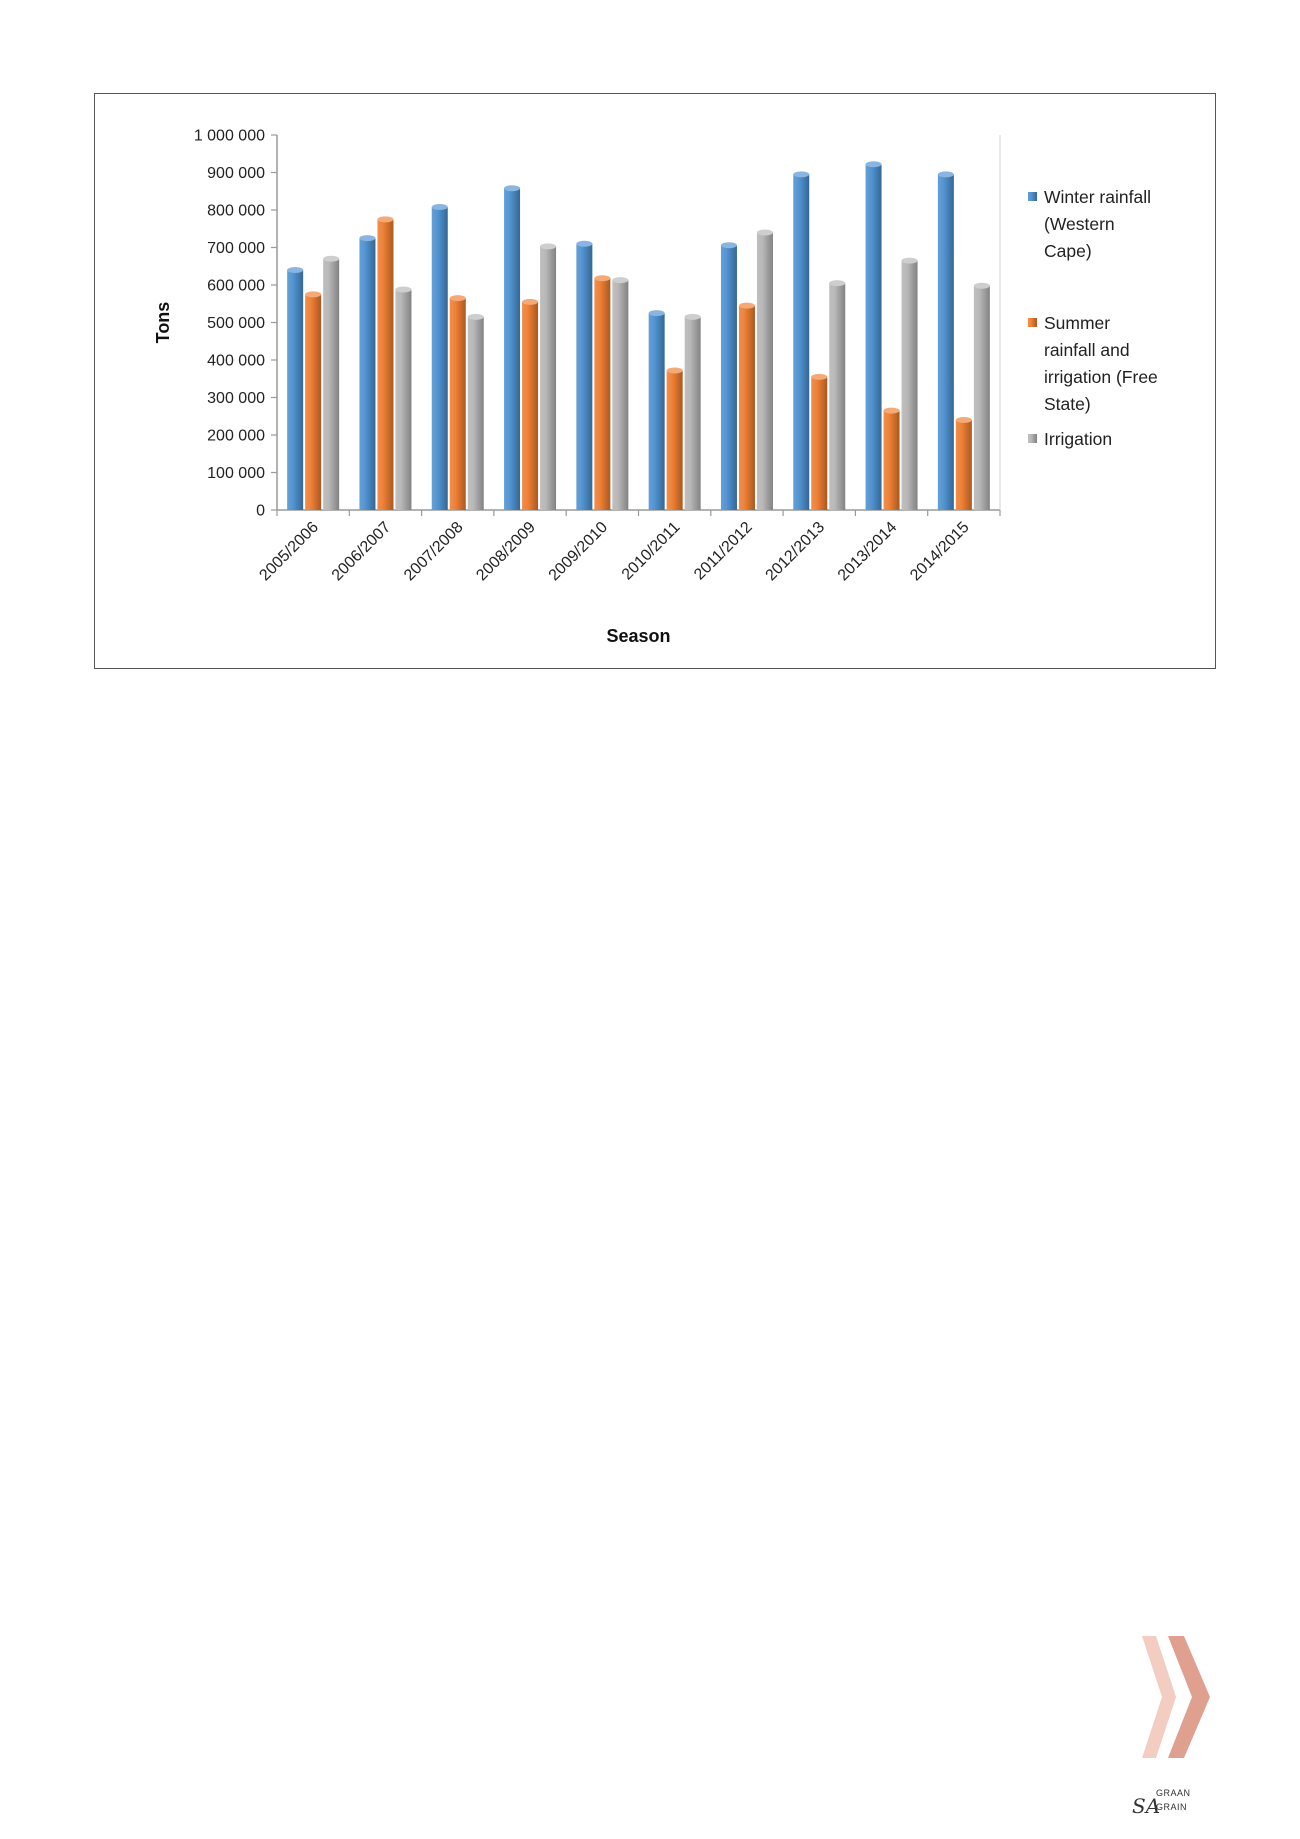  What do you see at coordinates (236, 398) in the screenshot?
I see `y-tick-label: 300 000` at bounding box center [236, 398].